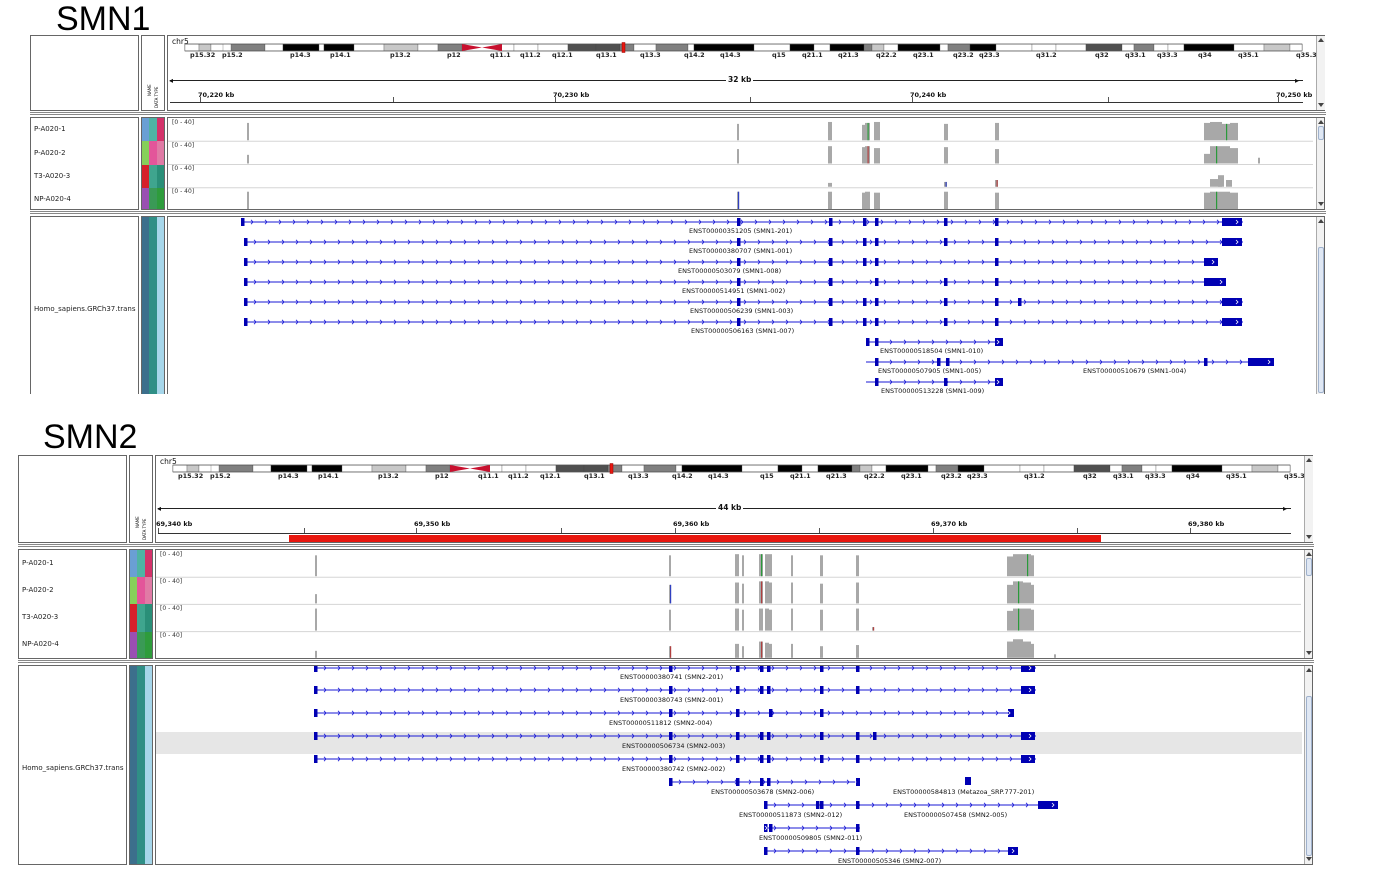  I want to click on transcript-label: ENST00000380707 (SMN1-001), so click(741, 251).